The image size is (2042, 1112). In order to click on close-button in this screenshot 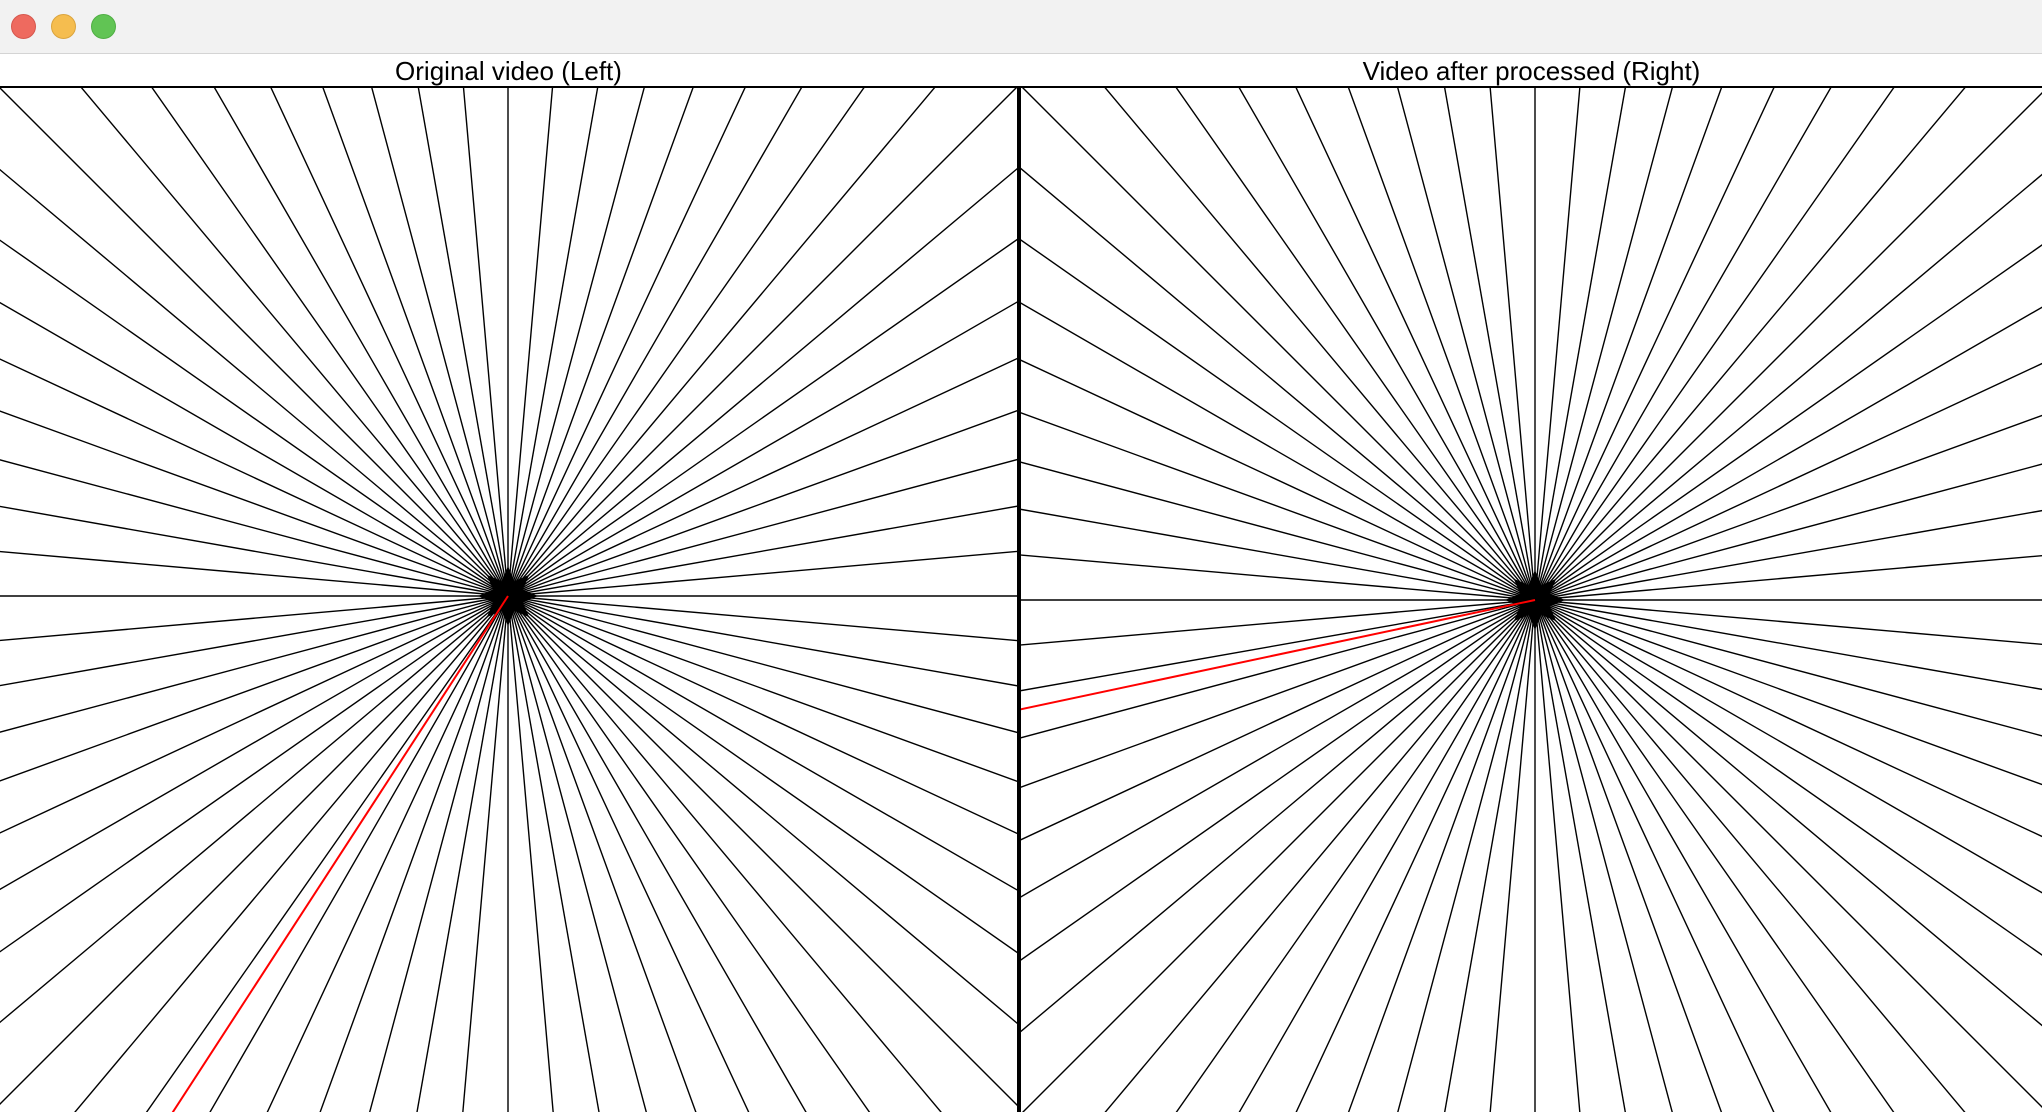, I will do `click(23, 26)`.